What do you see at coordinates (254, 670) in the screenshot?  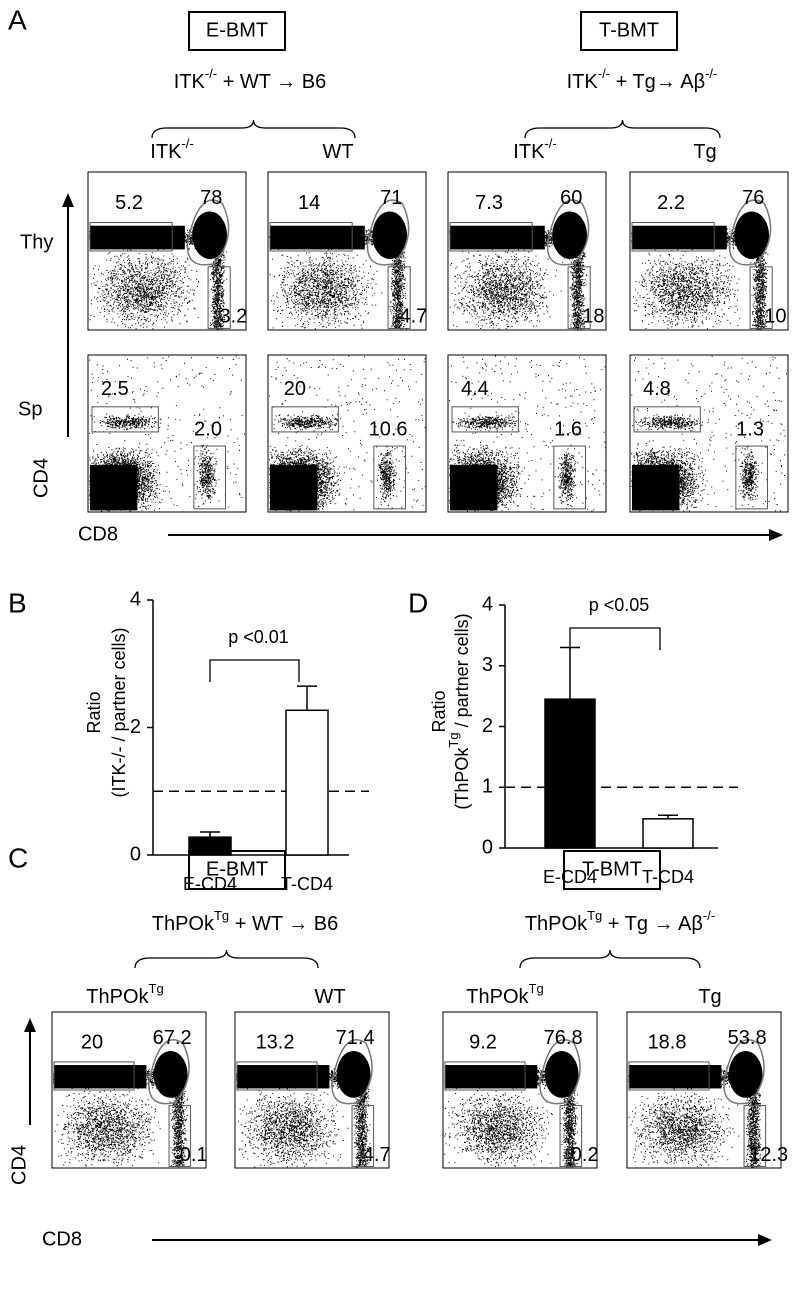 I see `significance-bracket` at bounding box center [254, 670].